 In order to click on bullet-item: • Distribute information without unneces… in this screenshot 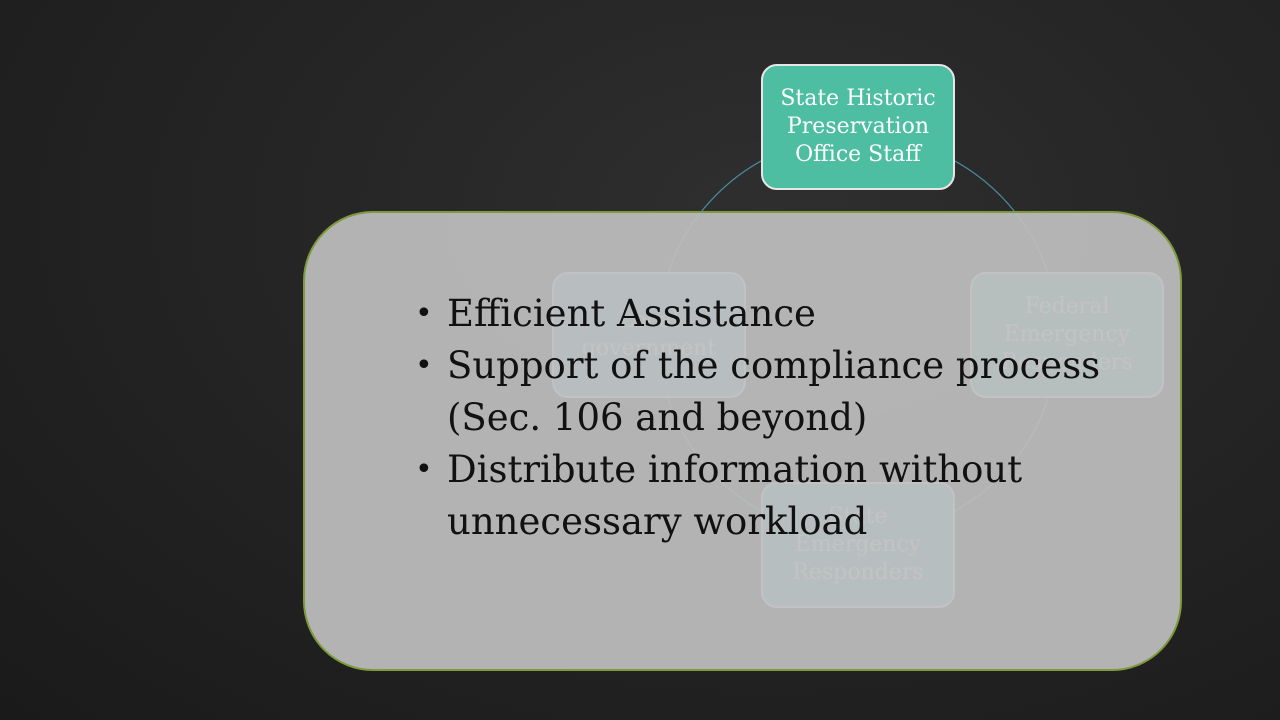, I will do `click(765, 496)`.